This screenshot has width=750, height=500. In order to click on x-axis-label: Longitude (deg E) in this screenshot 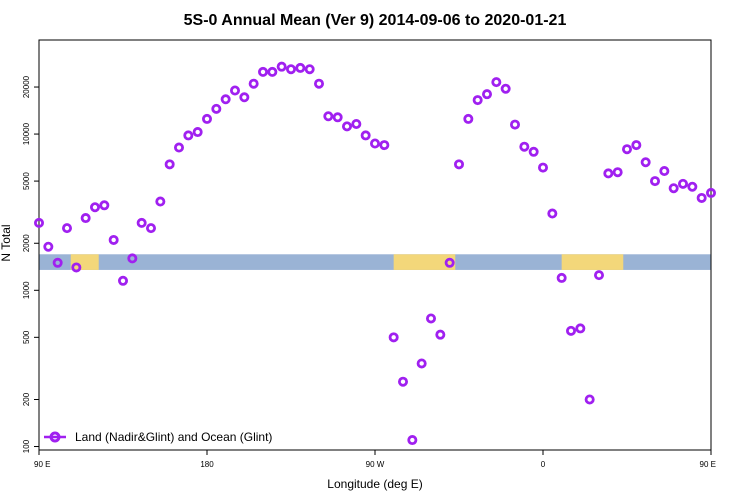, I will do `click(374, 484)`.